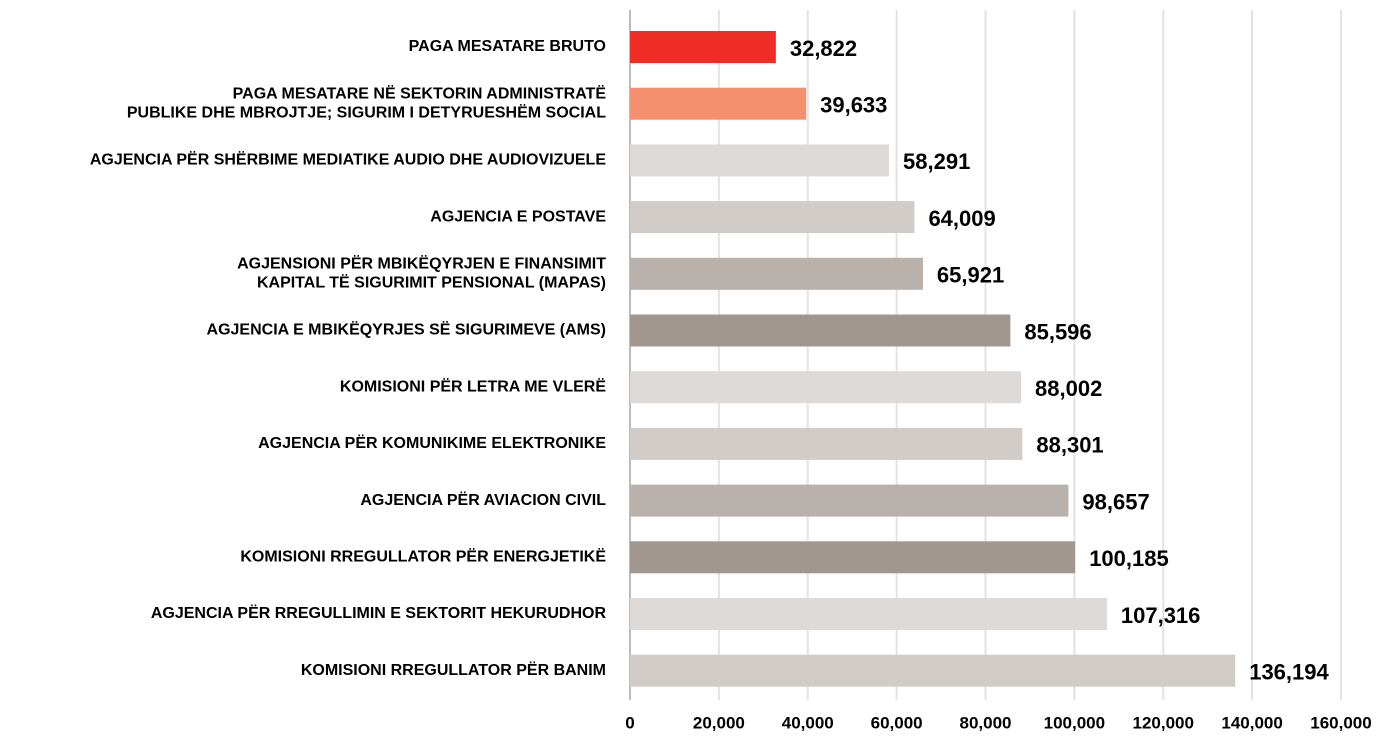  I want to click on value-label: 100,185, so click(1129, 558).